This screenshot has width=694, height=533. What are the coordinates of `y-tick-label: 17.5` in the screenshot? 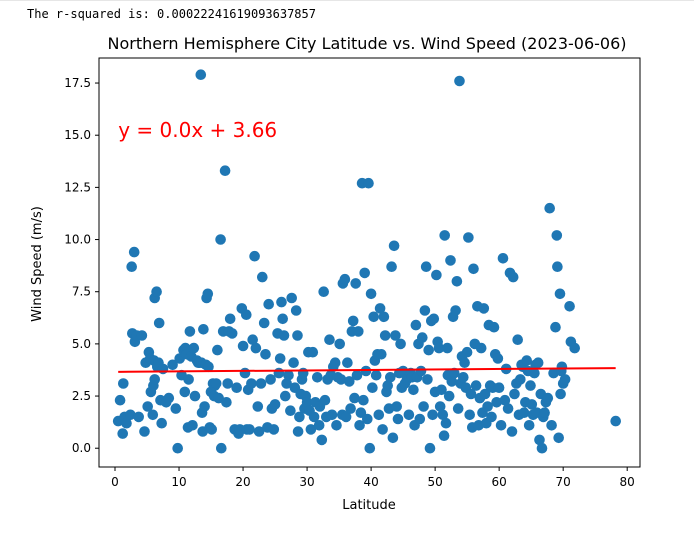 It's located at (77, 83).